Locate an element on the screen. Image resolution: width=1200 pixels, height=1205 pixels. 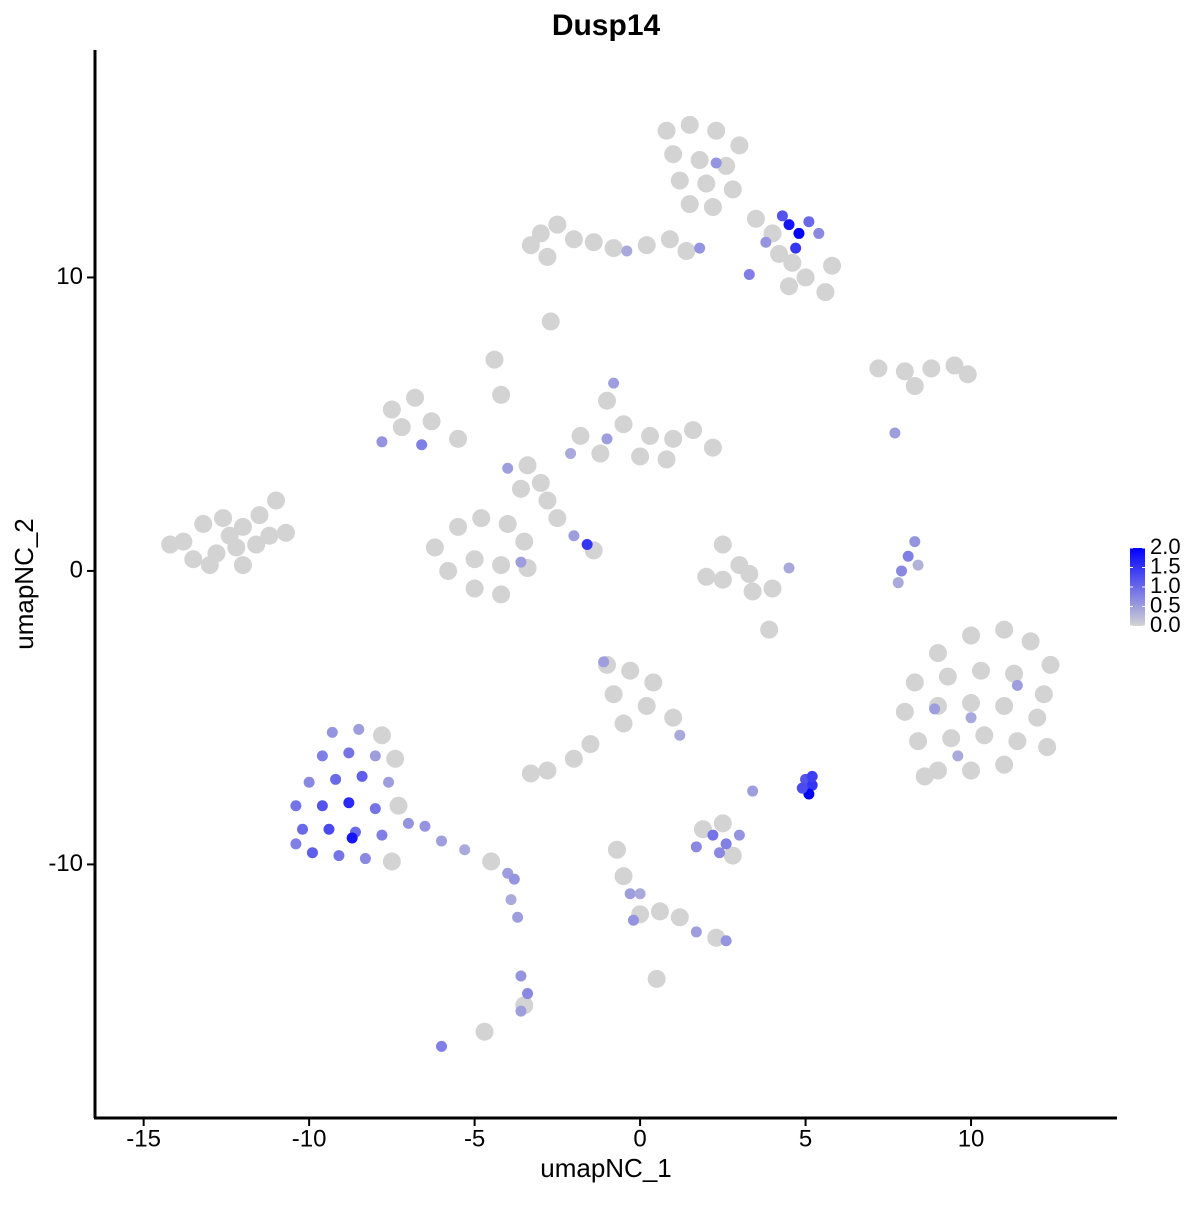
x-tick-label: -15 is located at coordinates (143, 1138).